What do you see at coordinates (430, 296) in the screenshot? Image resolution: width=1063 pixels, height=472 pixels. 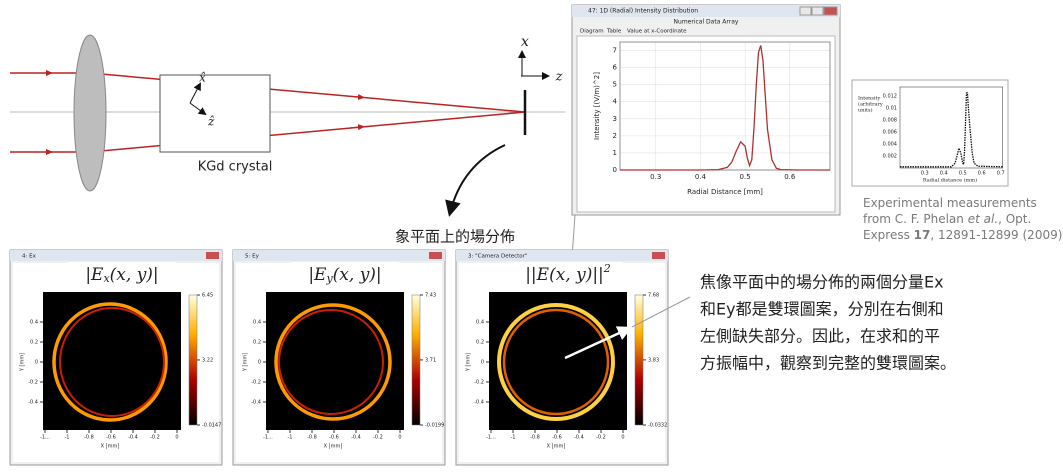 I see `colorbar-tick-label: 7.43` at bounding box center [430, 296].